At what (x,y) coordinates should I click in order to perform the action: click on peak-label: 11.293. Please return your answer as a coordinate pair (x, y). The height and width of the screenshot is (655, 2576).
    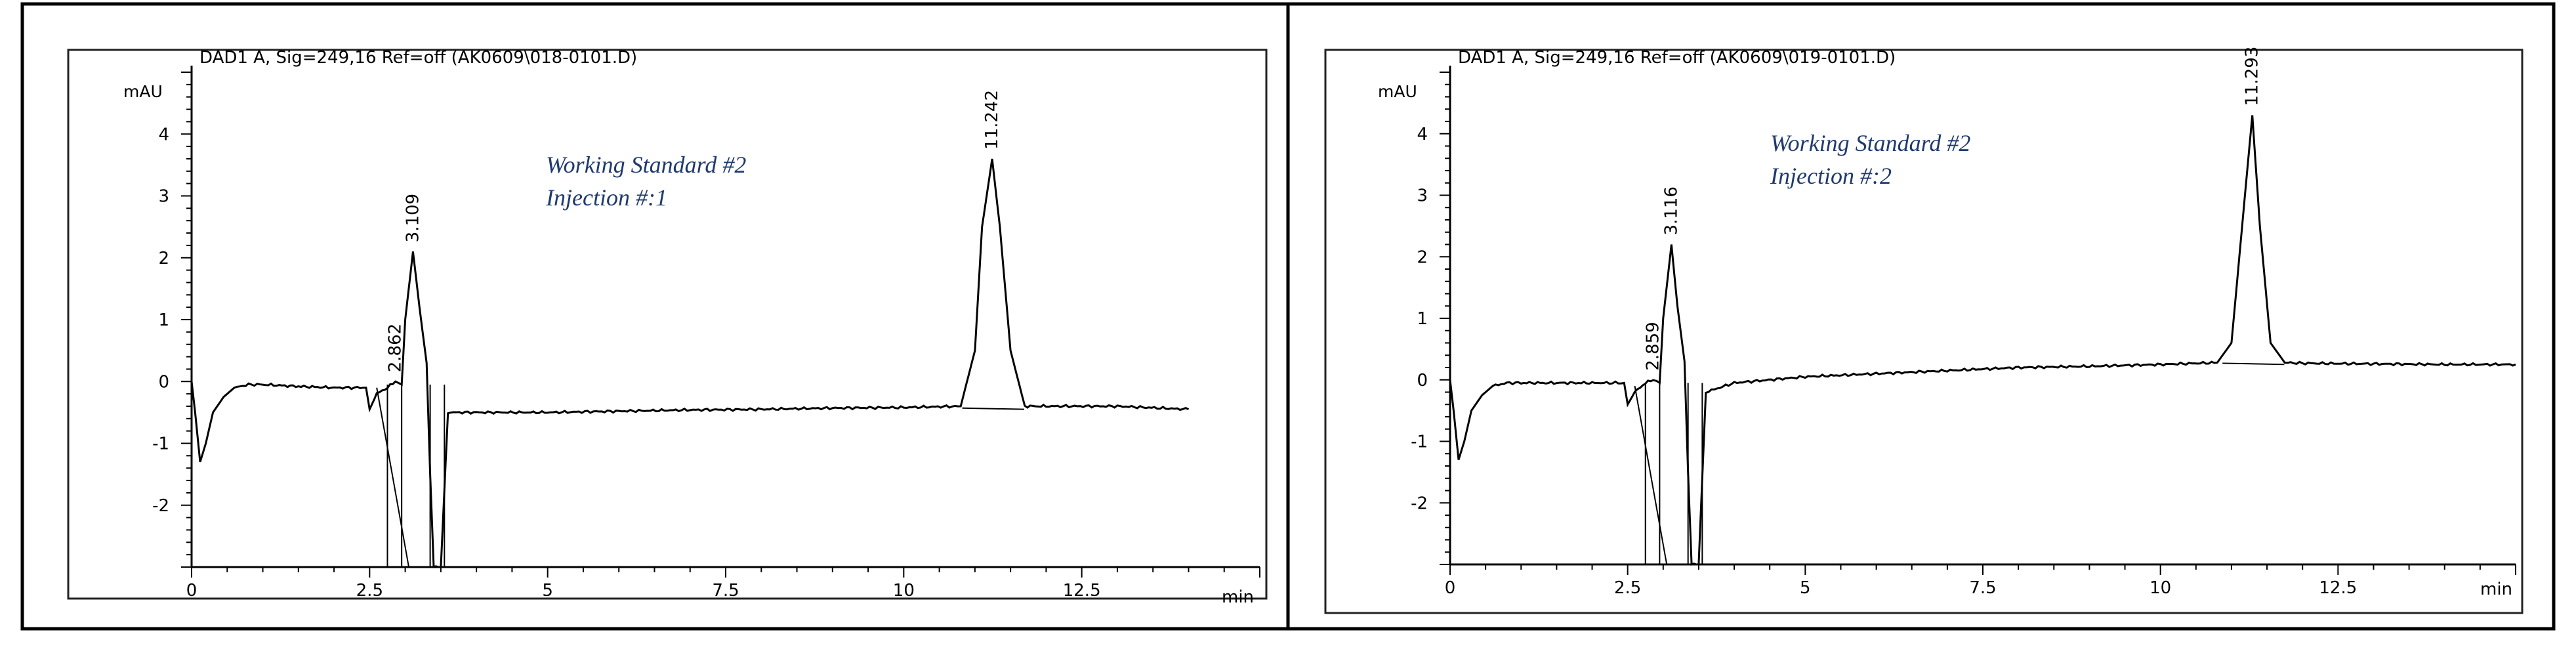
    Looking at the image, I should click on (2252, 76).